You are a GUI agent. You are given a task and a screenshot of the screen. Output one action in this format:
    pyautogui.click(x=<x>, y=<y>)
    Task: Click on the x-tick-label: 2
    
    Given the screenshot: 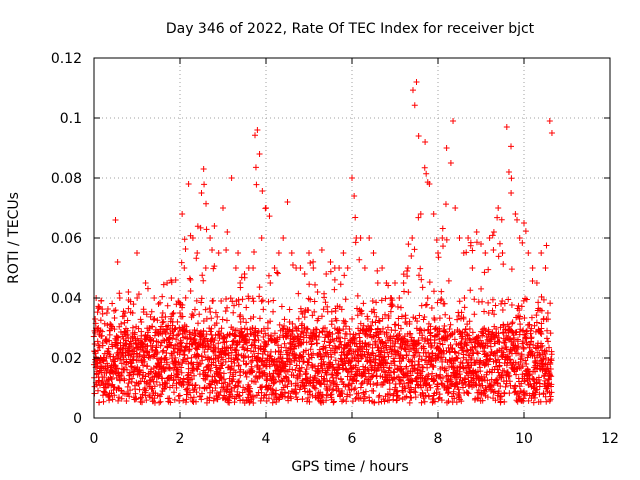 What is the action you would take?
    pyautogui.click(x=180, y=439)
    